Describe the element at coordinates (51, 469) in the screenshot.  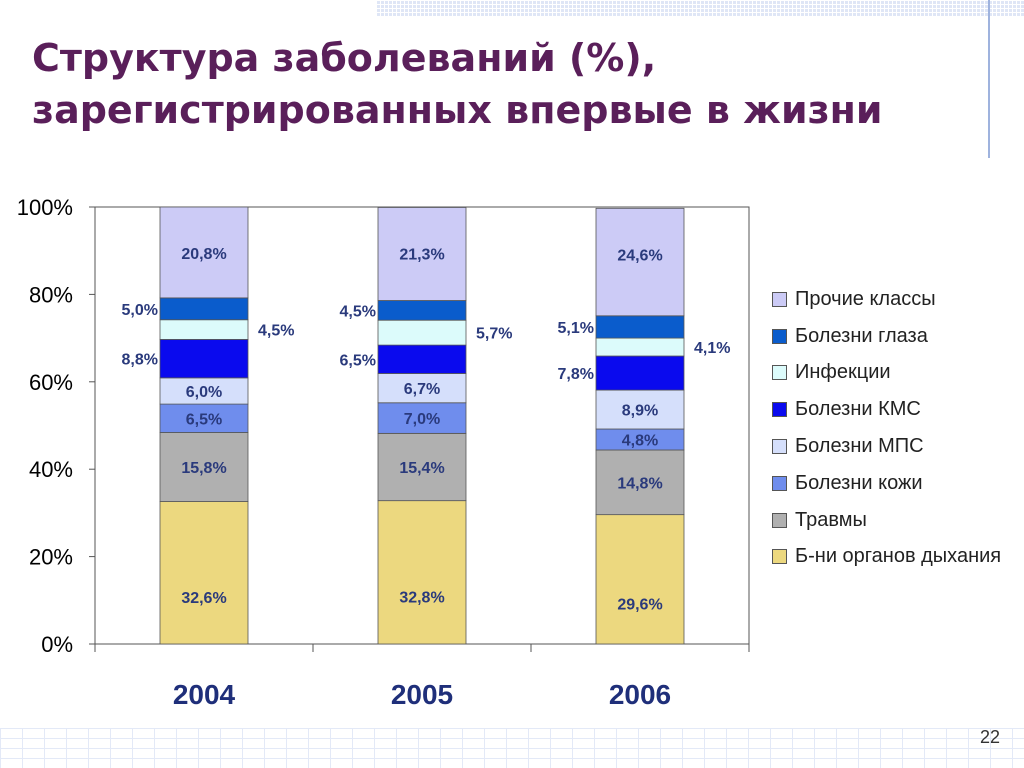
I see `y-tick-label: 40%` at that location.